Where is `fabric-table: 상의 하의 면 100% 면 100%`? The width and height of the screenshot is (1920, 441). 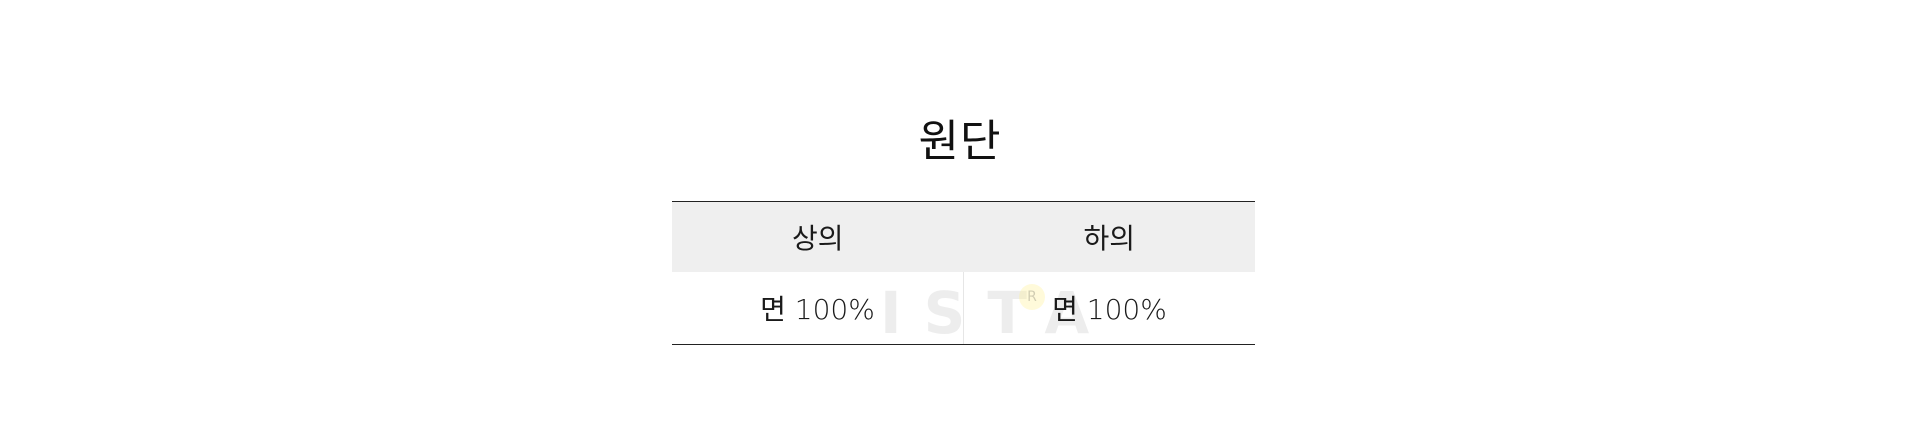
fabric-table: 상의 하의 면 100% 면 100% is located at coordinates (963, 273).